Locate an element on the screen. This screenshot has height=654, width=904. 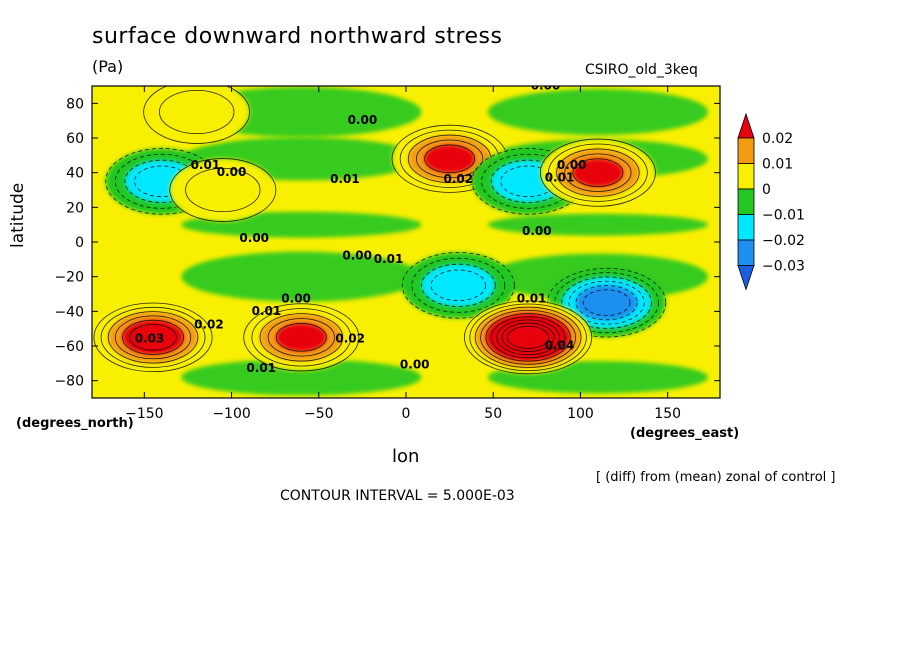
model-label: CSIRO_old_3keq is located at coordinates (641, 70).